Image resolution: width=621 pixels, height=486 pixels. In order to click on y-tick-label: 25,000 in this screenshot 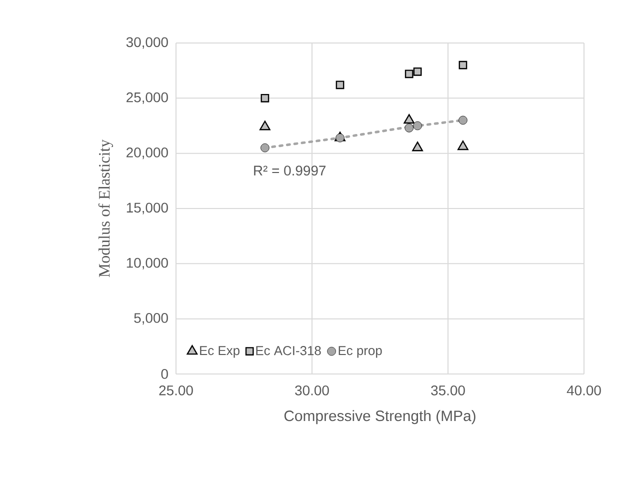, I will do `click(147, 98)`.